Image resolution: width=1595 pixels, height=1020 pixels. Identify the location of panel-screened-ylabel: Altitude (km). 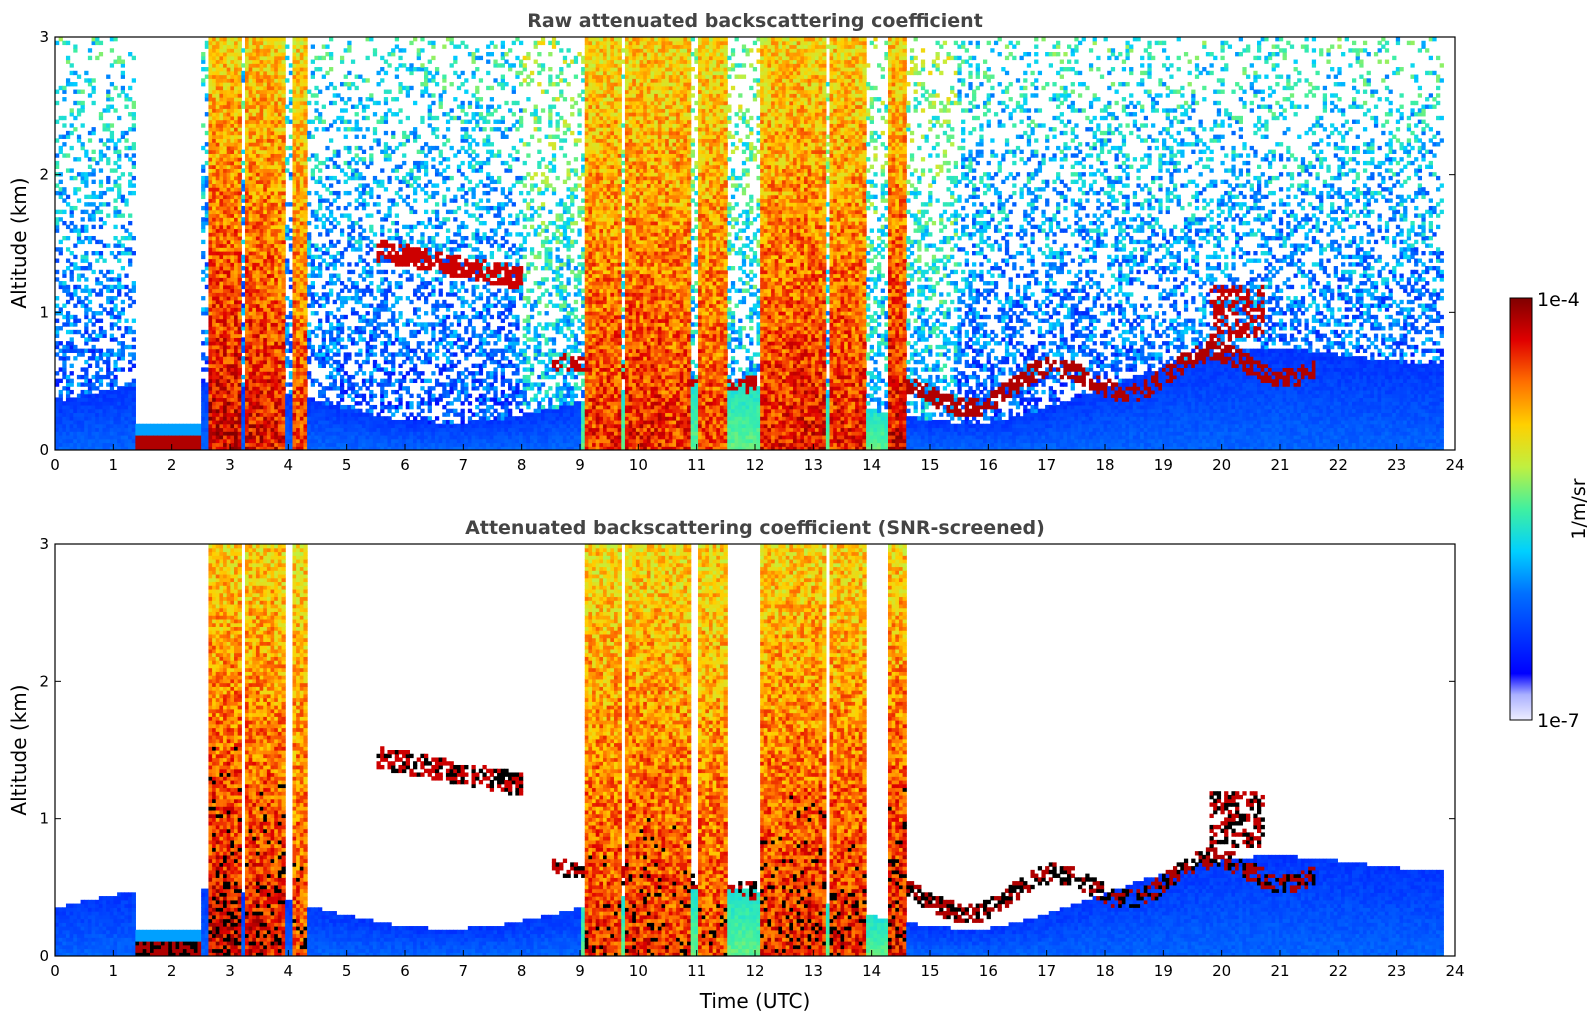
(19, 749).